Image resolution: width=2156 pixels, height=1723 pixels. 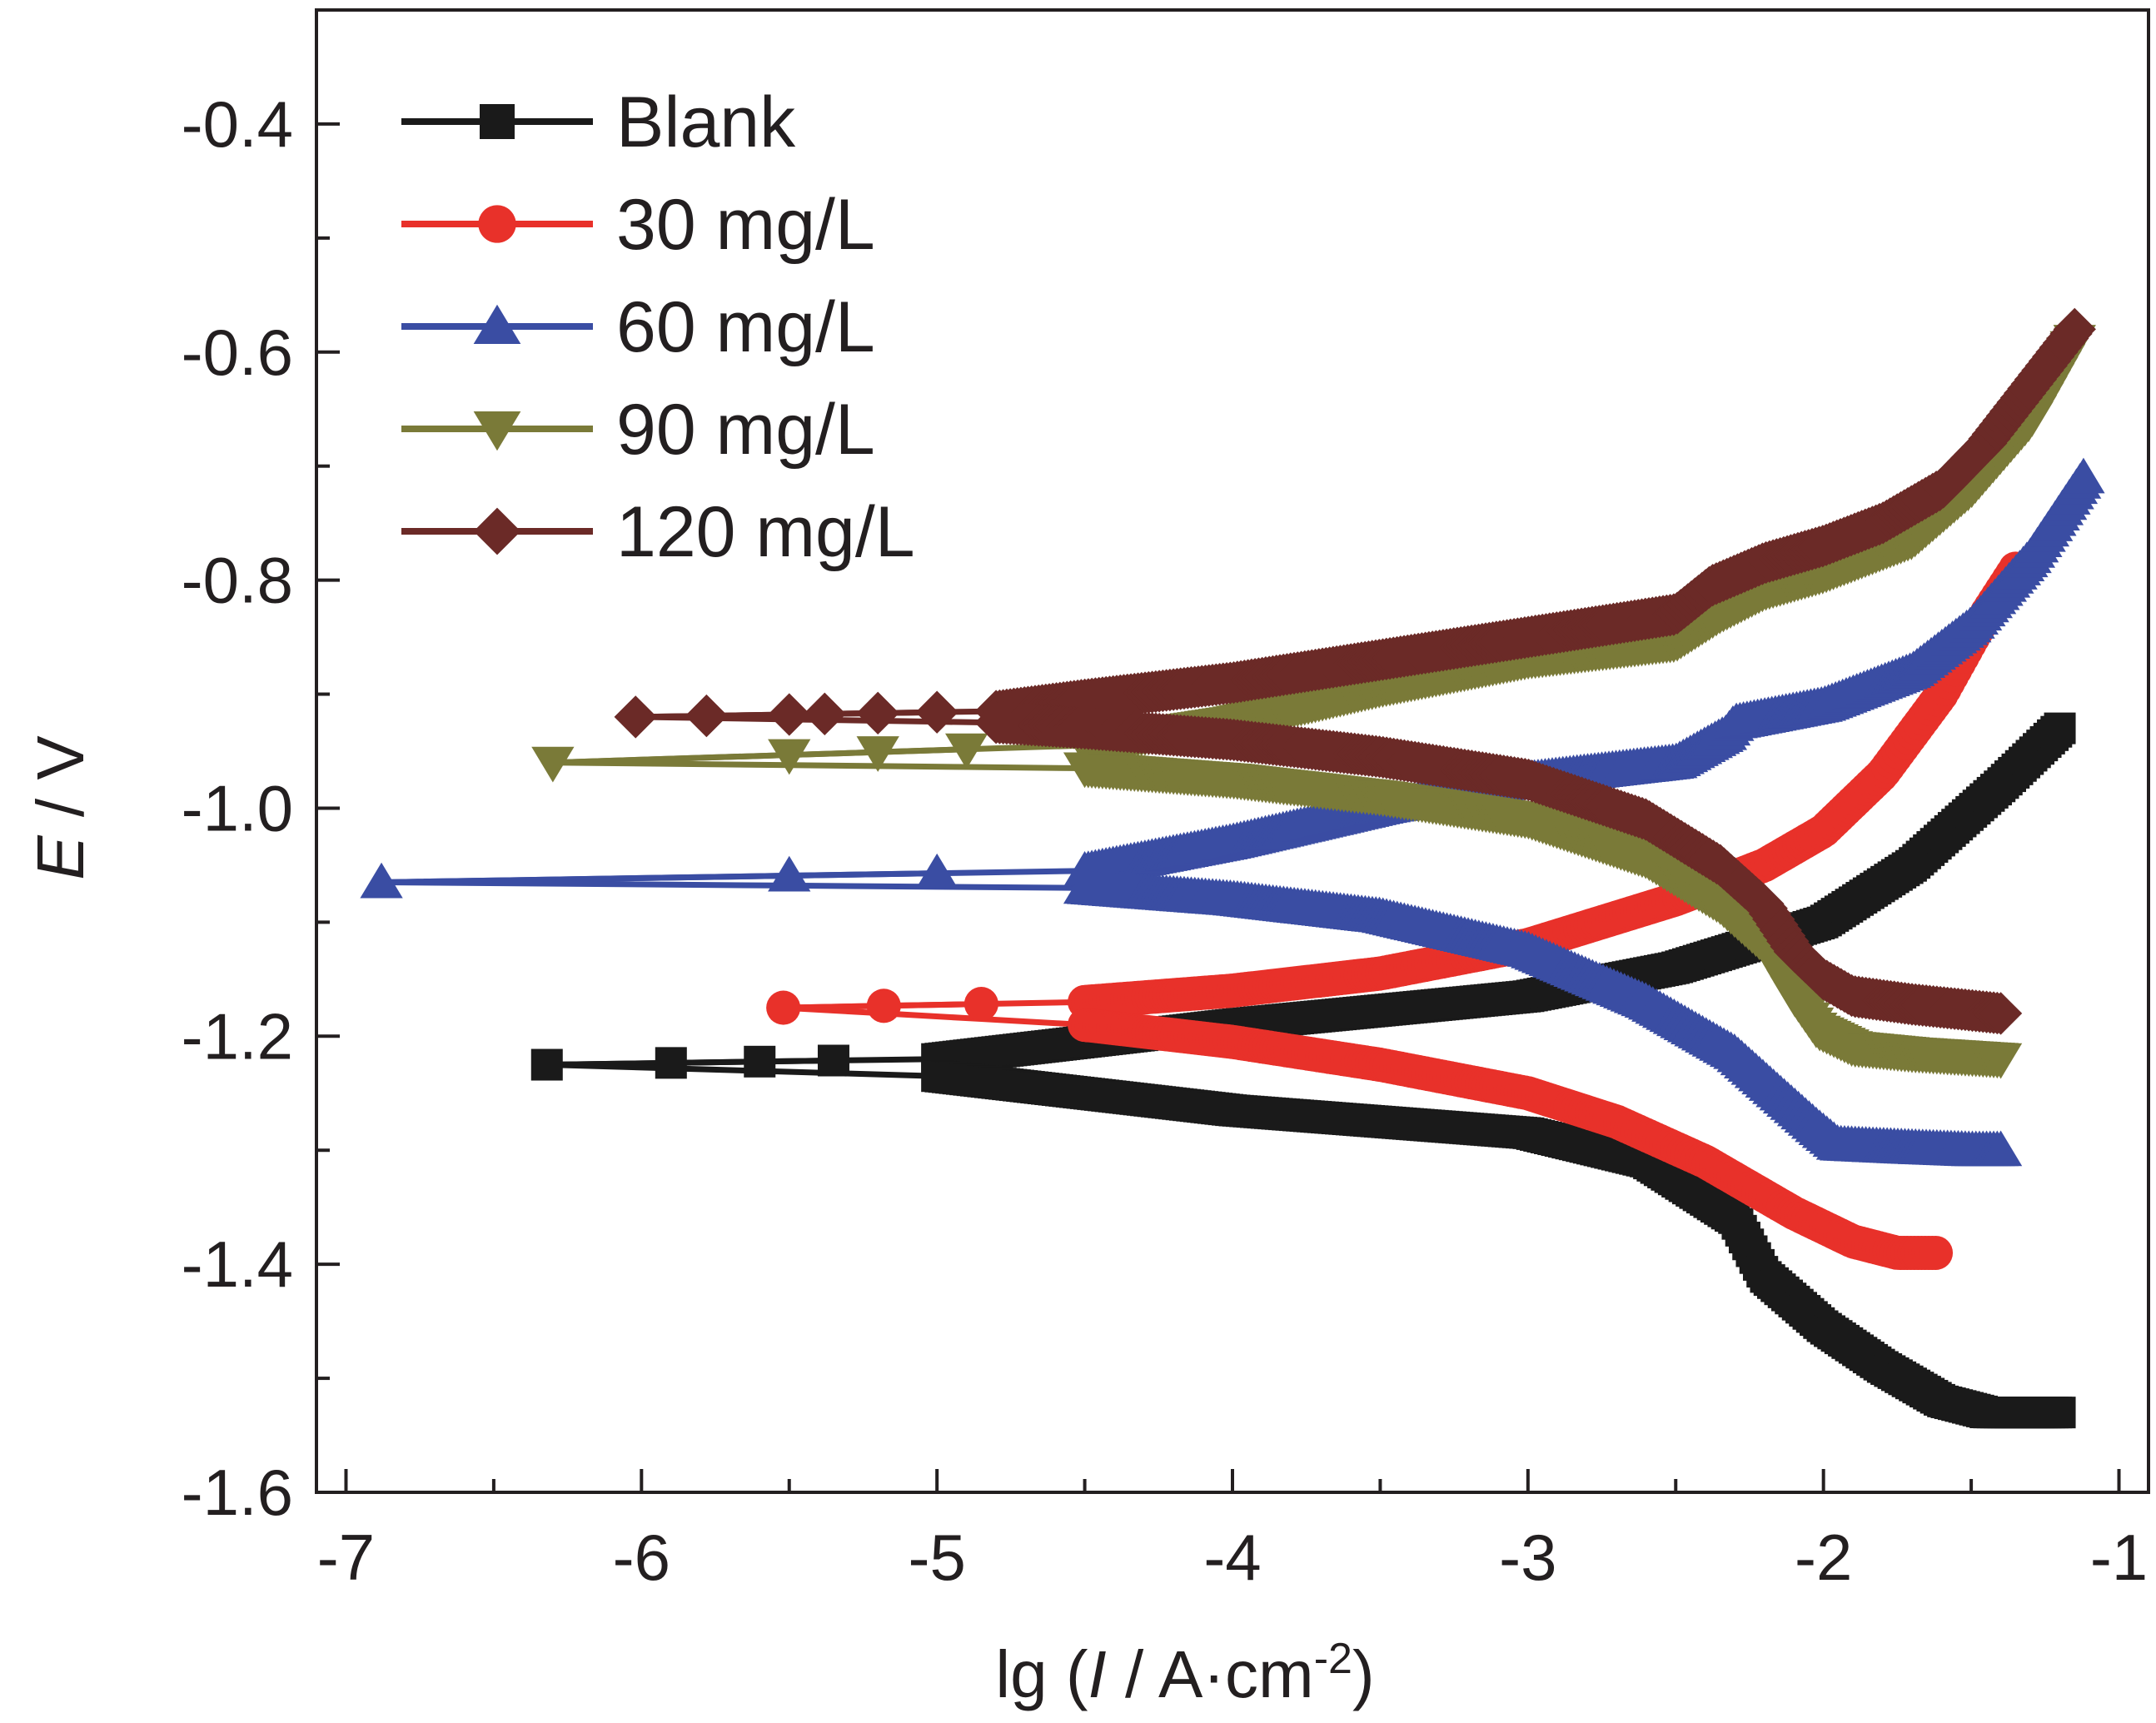 I want to click on y-axis-title: E / V, so click(x=60, y=807).